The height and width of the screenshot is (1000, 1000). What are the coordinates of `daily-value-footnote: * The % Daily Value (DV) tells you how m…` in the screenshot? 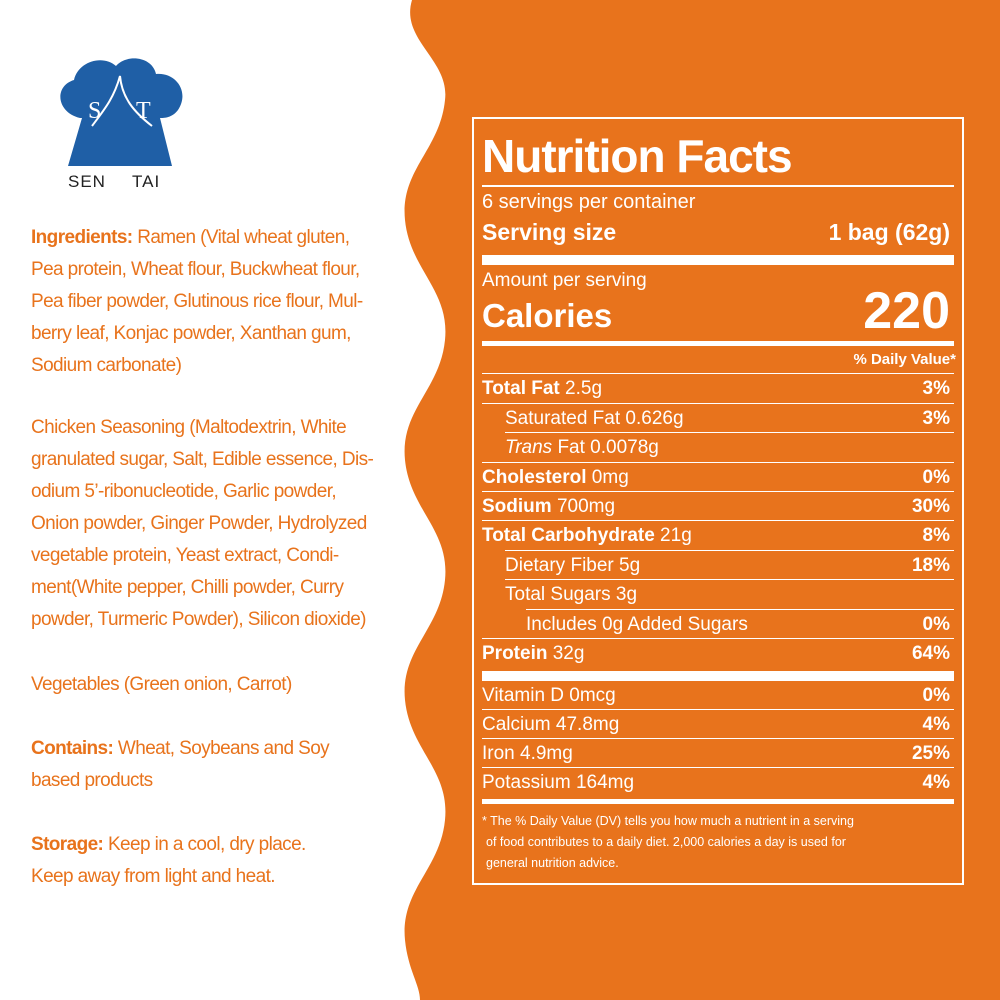 It's located at (668, 842).